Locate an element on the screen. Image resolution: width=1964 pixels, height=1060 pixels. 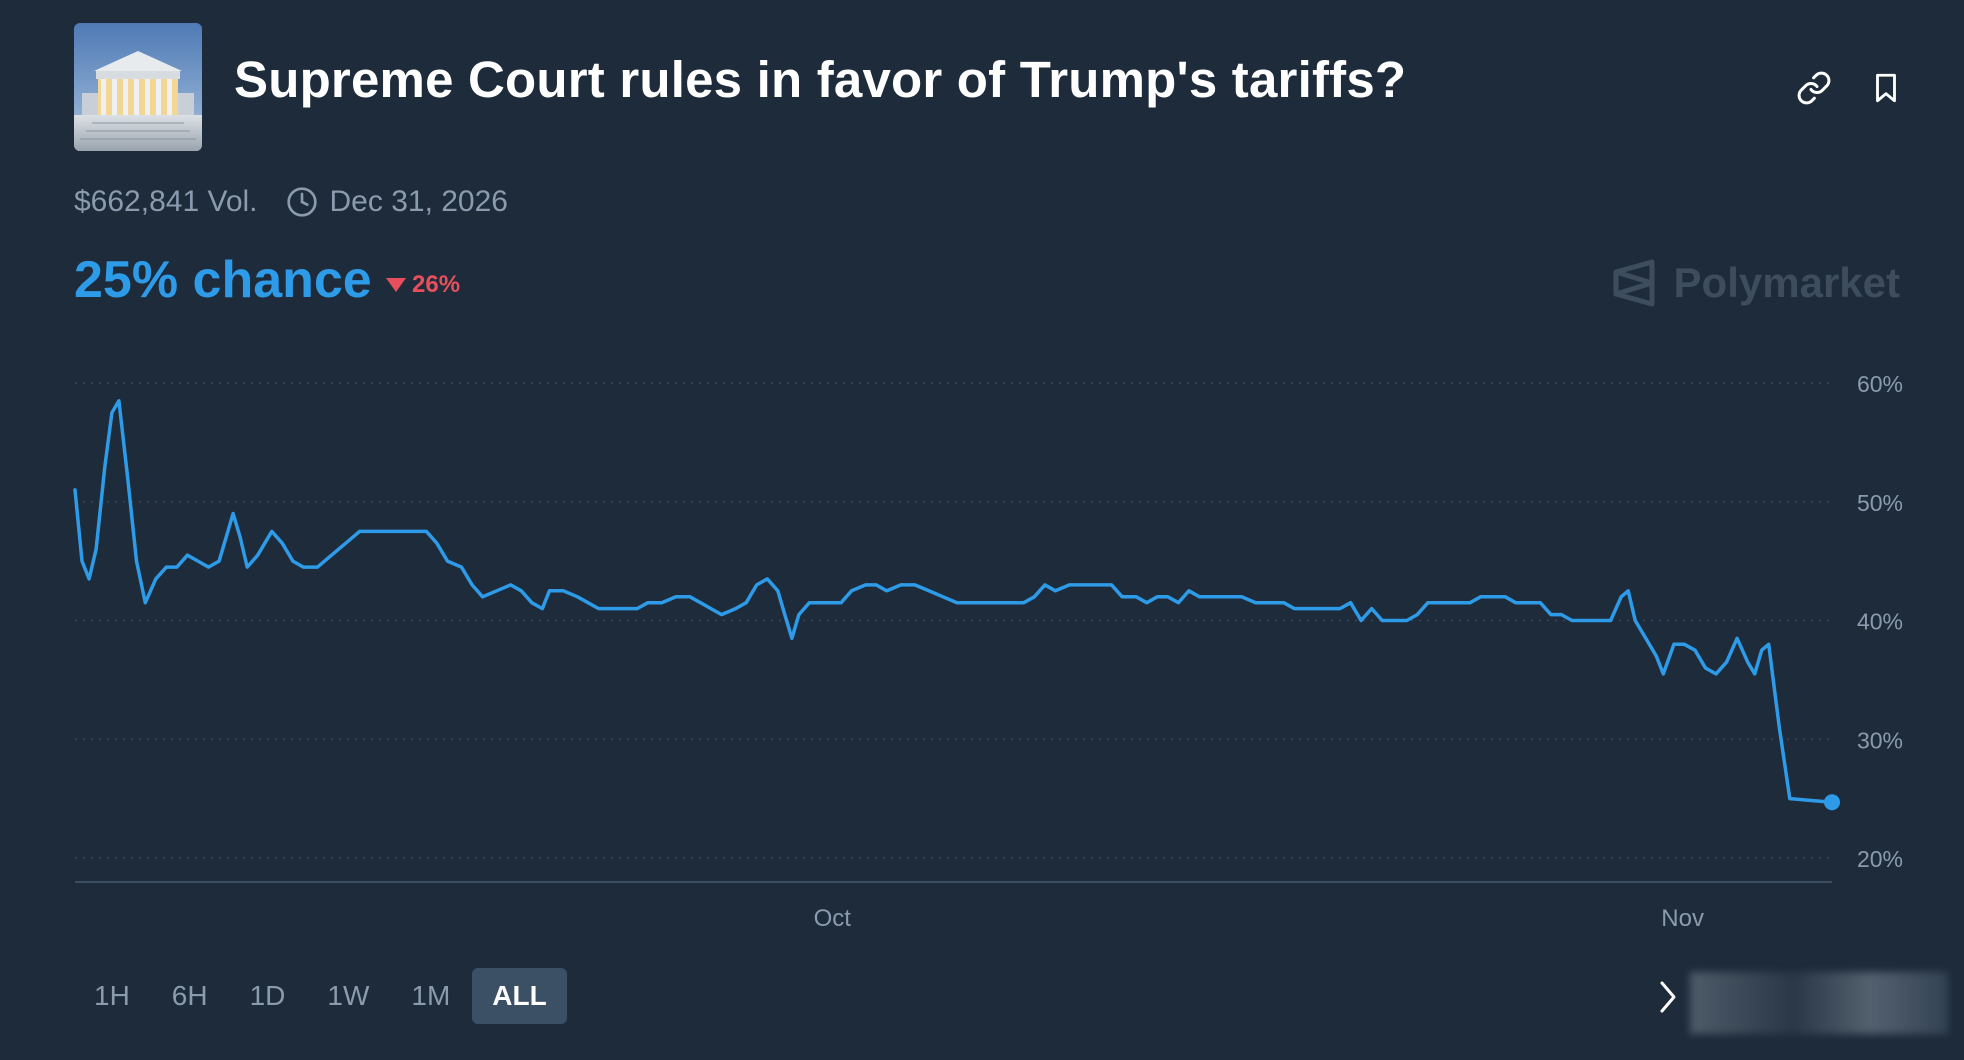
market-meta: $662,841 Vol. Dec 31, 2026 is located at coordinates (291, 202).